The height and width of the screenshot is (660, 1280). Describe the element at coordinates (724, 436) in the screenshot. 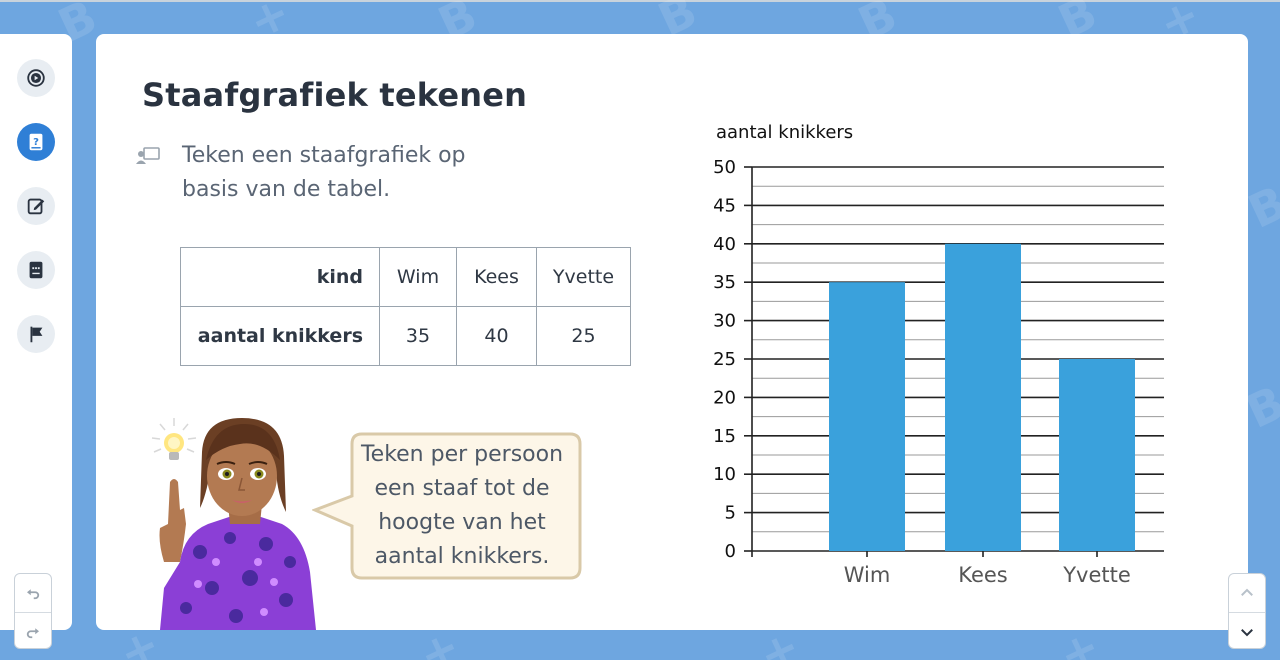

I see `y-tick-label: 15` at that location.